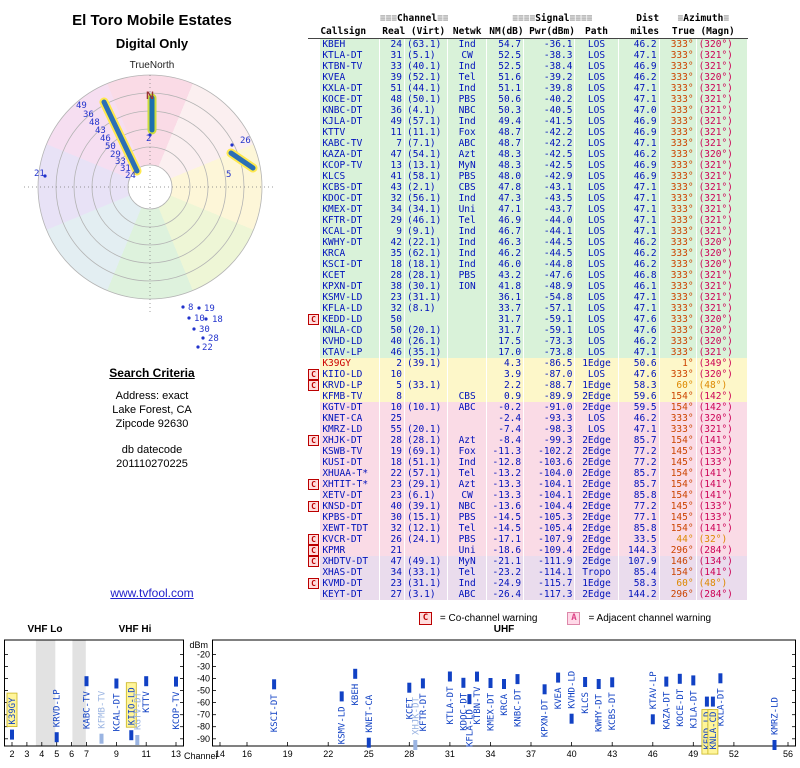 This screenshot has height=768, width=800. Describe the element at coordinates (528, 396) in the screenshot. I see `table-row: KFMB-TV 8 CBS 0.9 -89.9 2Edge 59.6 154° (142°)` at that location.